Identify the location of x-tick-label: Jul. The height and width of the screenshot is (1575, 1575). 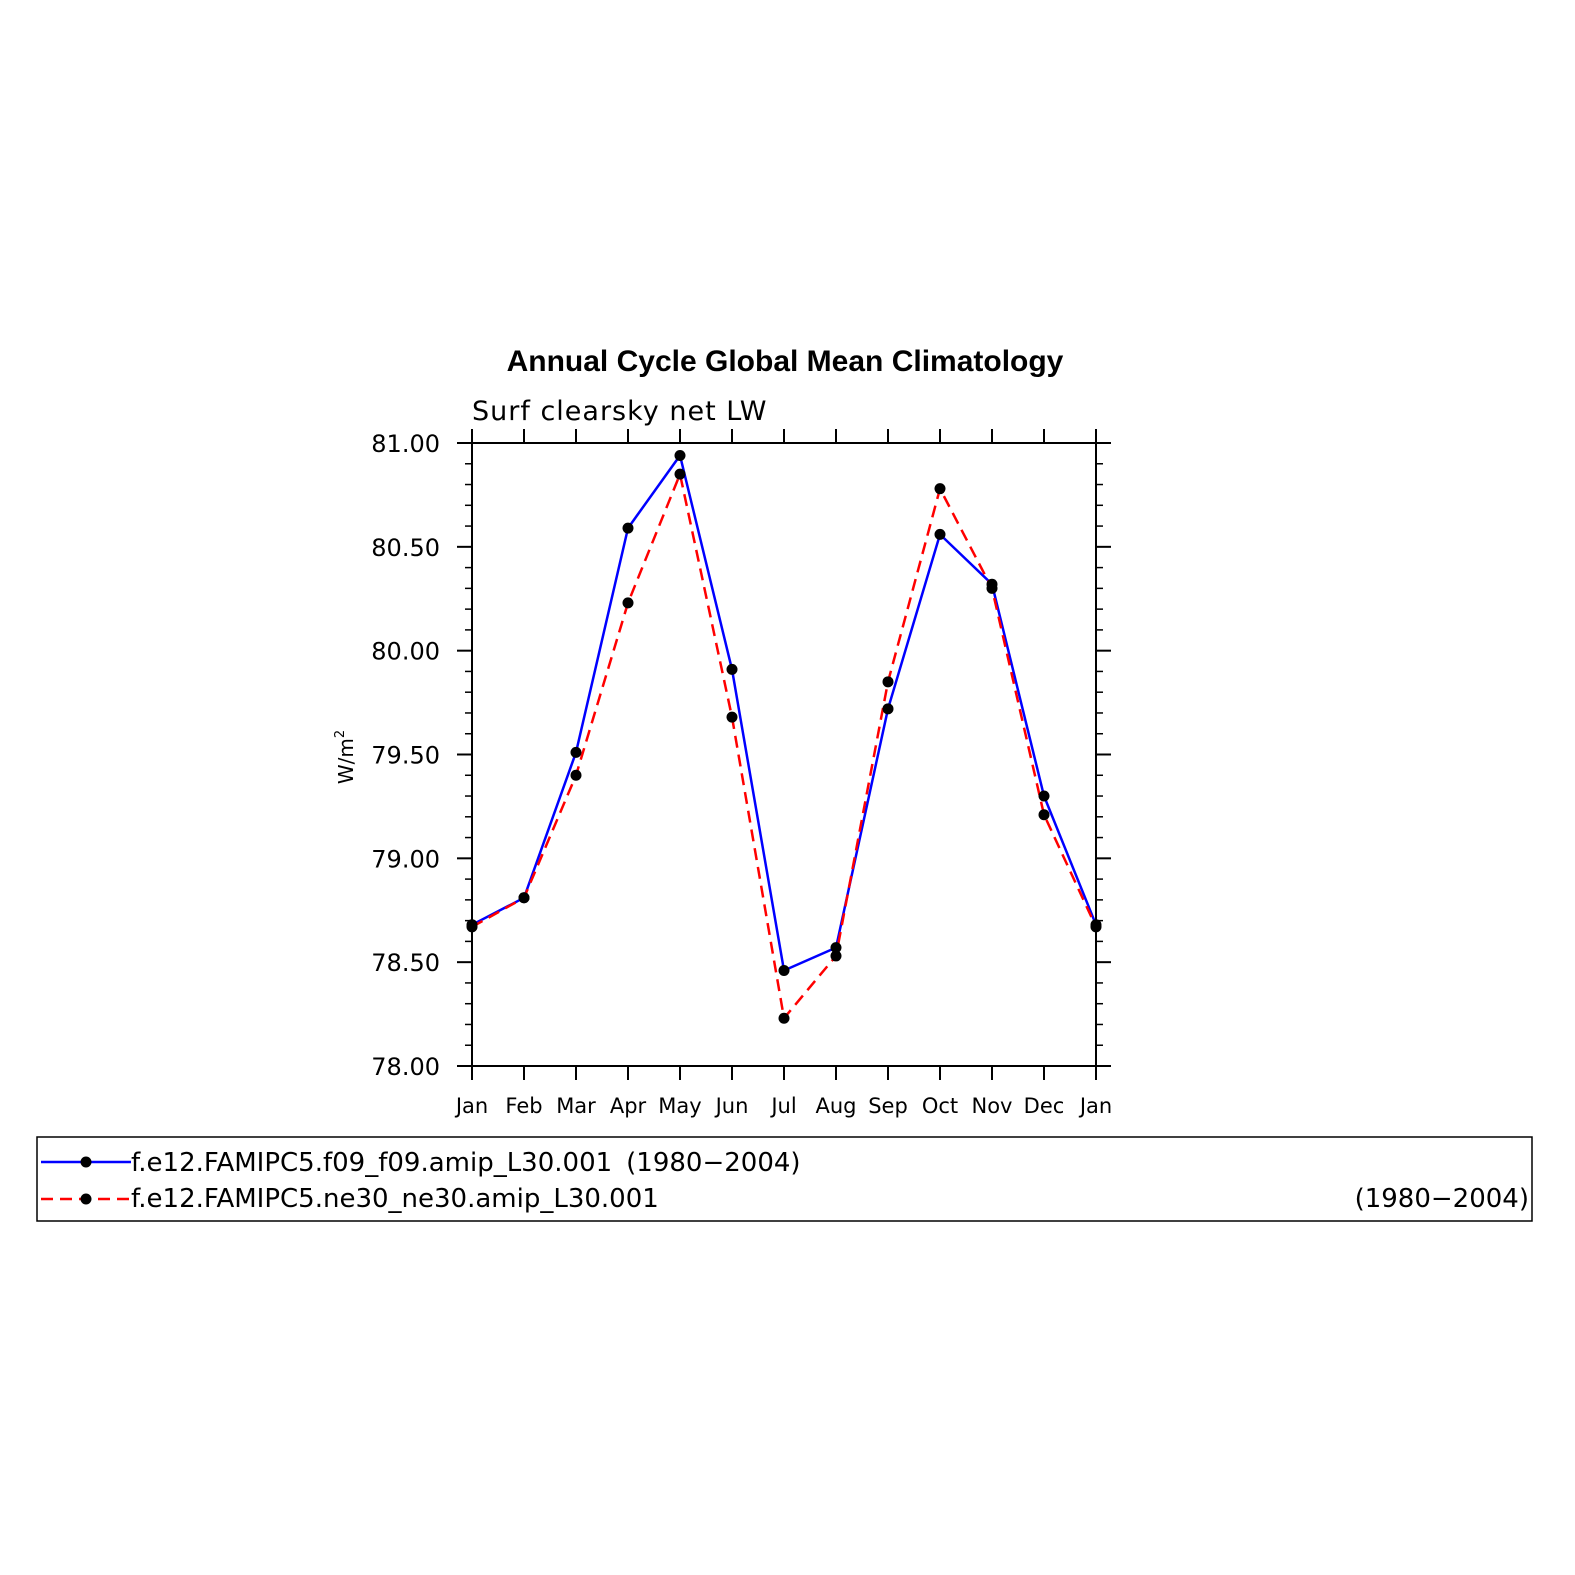
(782, 1106).